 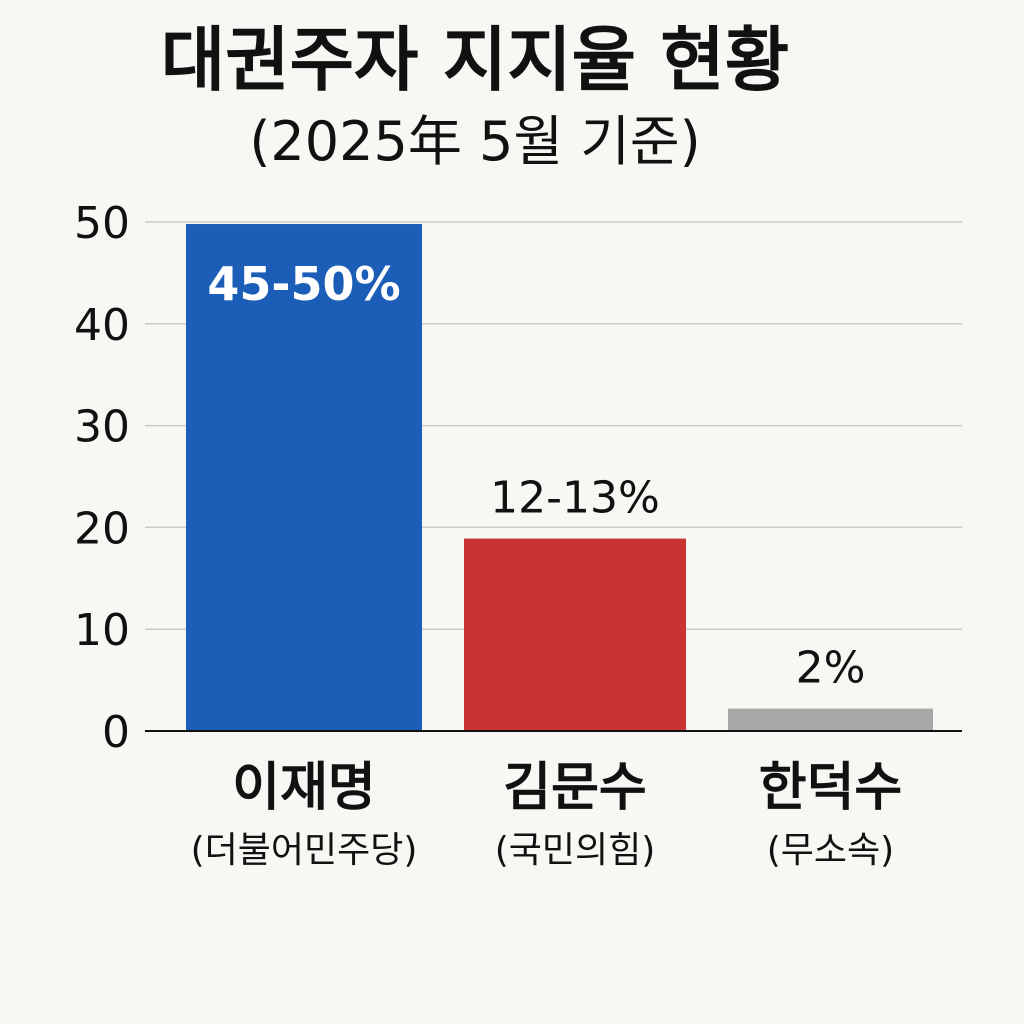 What do you see at coordinates (102, 528) in the screenshot?
I see `y-tick-label: 20` at bounding box center [102, 528].